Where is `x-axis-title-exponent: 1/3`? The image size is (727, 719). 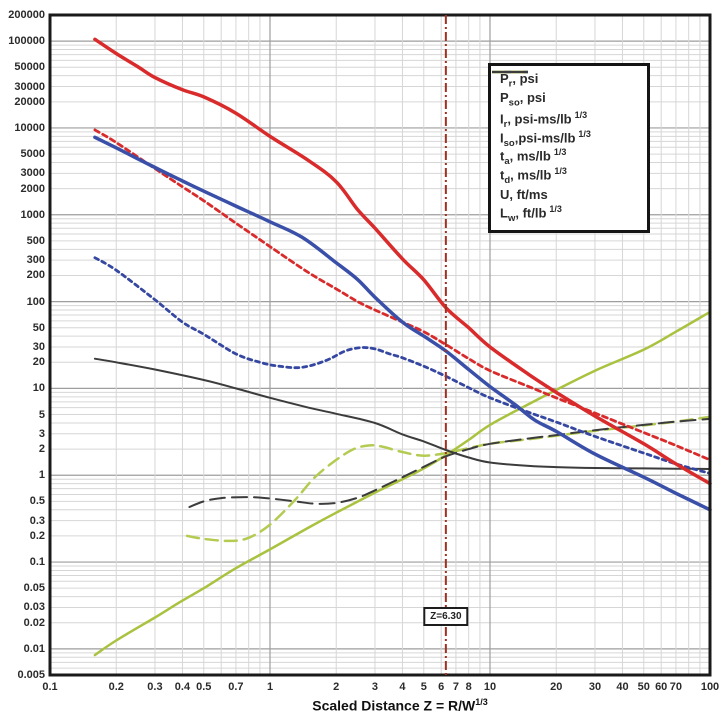 x-axis-title-exponent: 1/3 is located at coordinates (481, 702).